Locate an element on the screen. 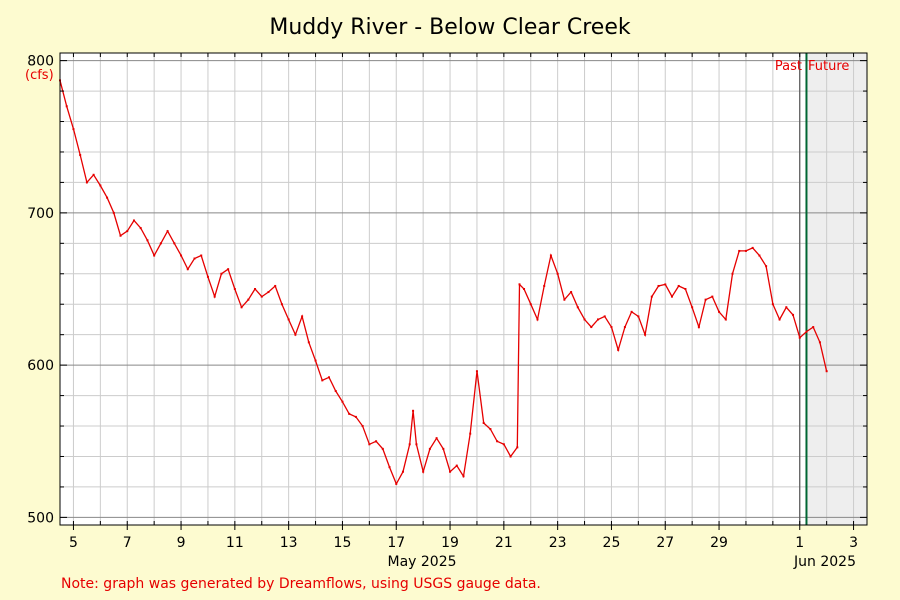  past-label: Past is located at coordinates (788, 66).